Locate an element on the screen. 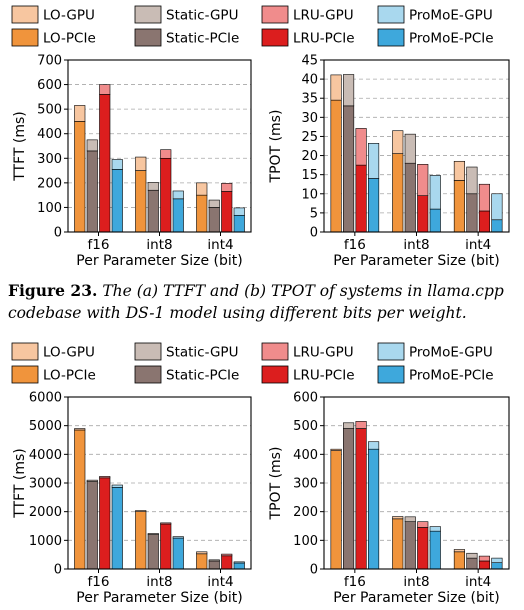 The height and width of the screenshot is (610, 524). legend-label-lo-pcie: LO-PCIe is located at coordinates (69, 39).